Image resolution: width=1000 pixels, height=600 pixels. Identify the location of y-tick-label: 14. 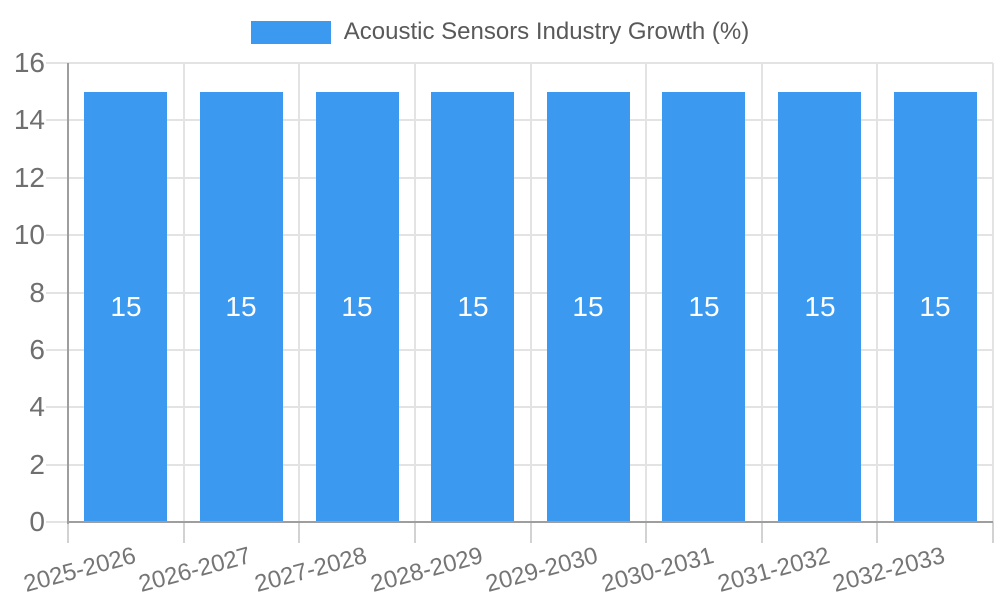
(29, 119).